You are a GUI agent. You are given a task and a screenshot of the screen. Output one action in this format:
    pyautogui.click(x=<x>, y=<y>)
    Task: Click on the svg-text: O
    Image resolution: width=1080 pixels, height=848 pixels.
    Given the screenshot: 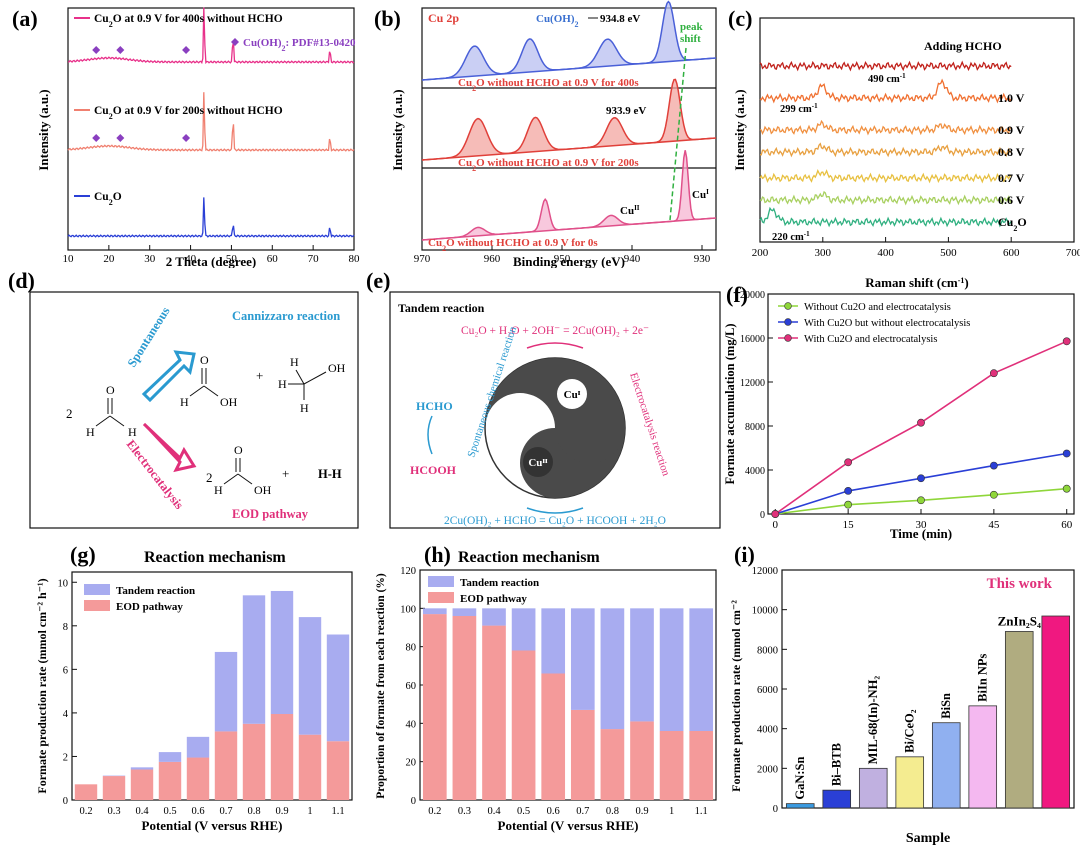 What is the action you would take?
    pyautogui.click(x=238, y=450)
    